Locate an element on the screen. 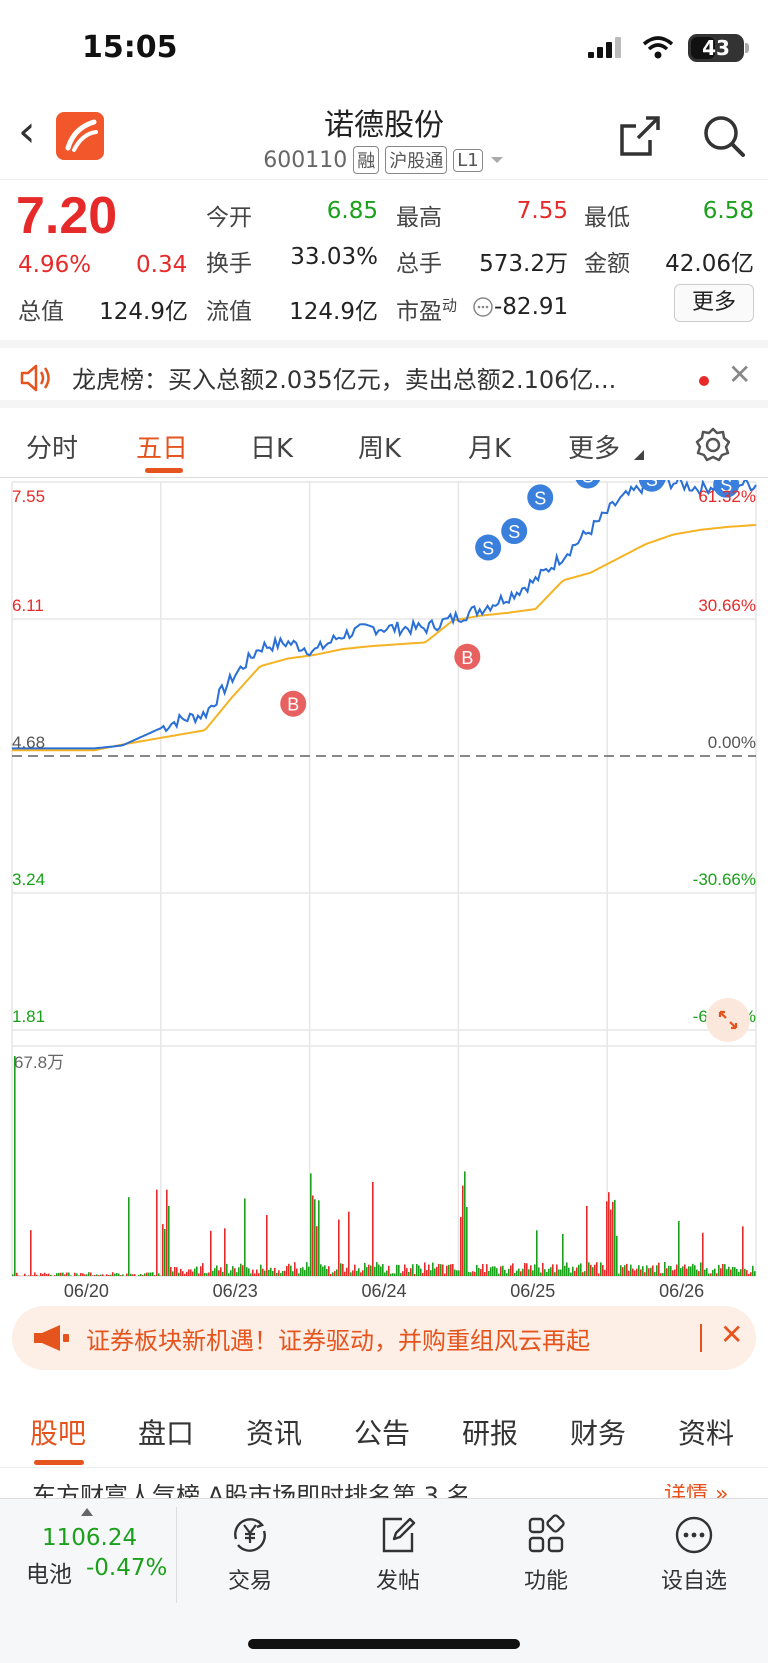 The image size is (768, 1663). back-button: ‹ is located at coordinates (27, 131).